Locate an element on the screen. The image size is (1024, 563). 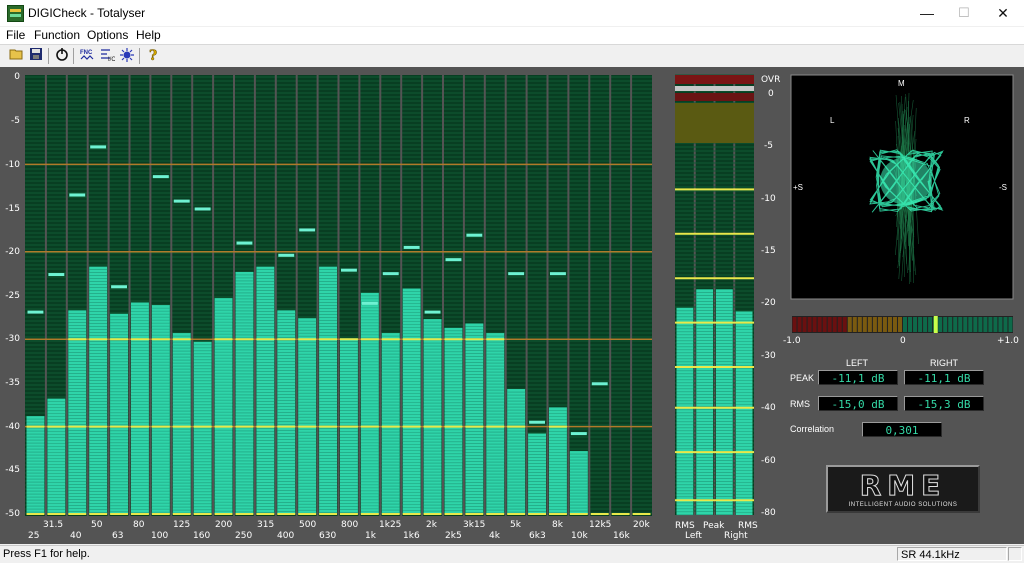
right-header: RIGHT is located at coordinates (944, 363).